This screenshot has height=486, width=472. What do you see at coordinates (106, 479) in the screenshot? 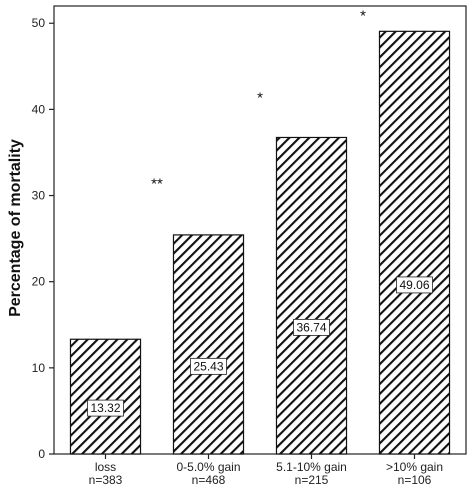
I see `x-category-count: n=383` at bounding box center [106, 479].